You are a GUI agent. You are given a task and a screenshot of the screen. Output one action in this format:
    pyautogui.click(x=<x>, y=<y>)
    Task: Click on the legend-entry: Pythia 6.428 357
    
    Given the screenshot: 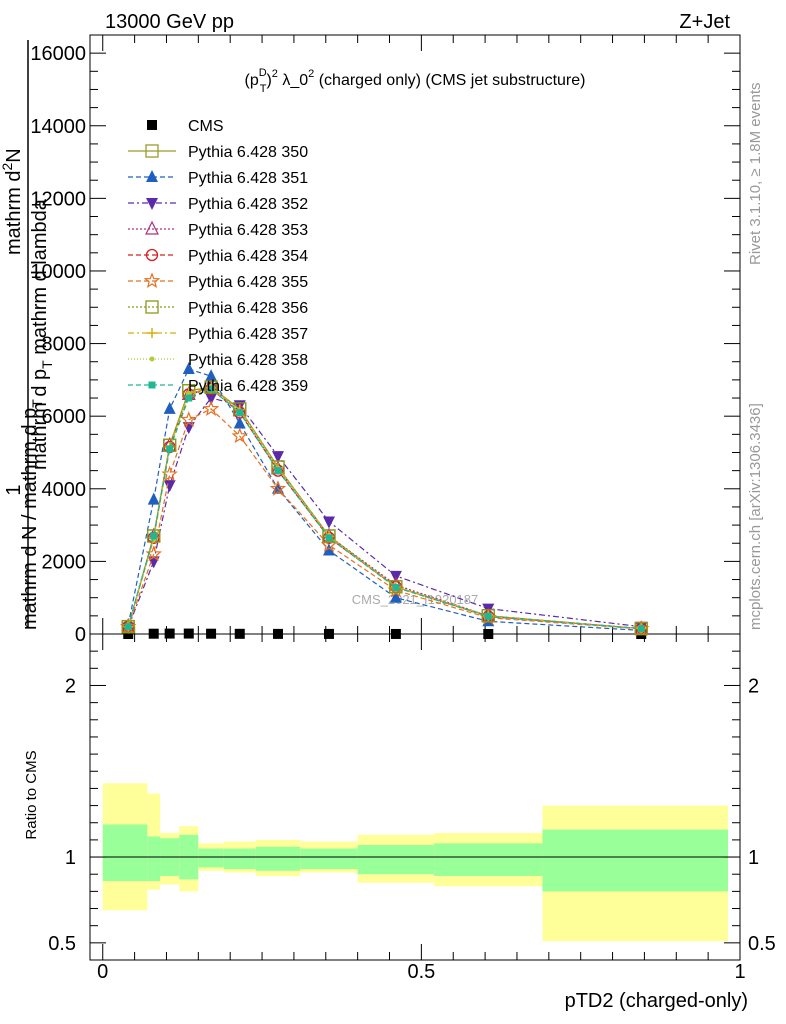 What is the action you would take?
    pyautogui.click(x=218, y=334)
    